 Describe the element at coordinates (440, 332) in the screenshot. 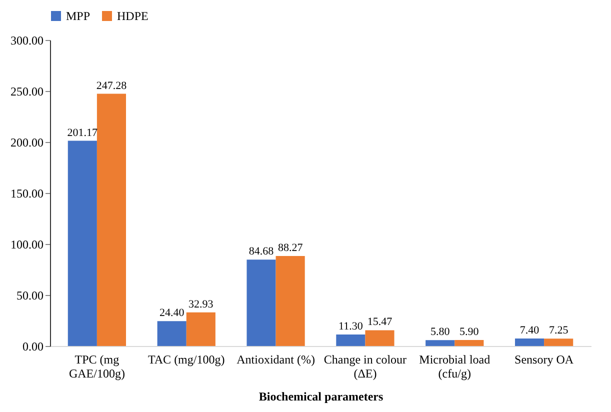

I see `data-label: 5.80` at that location.